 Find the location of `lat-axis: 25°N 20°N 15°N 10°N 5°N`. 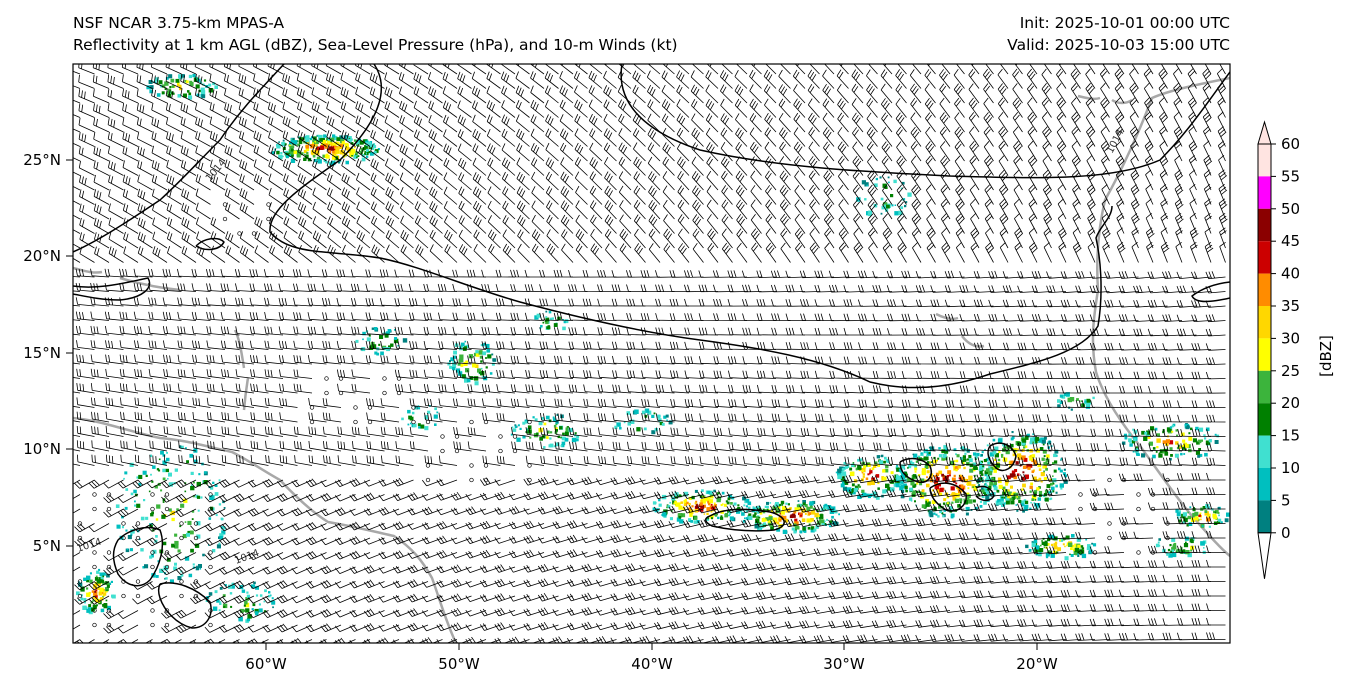

lat-axis: 25°N 20°N 15°N 10°N 5°N is located at coordinates (48, 353).